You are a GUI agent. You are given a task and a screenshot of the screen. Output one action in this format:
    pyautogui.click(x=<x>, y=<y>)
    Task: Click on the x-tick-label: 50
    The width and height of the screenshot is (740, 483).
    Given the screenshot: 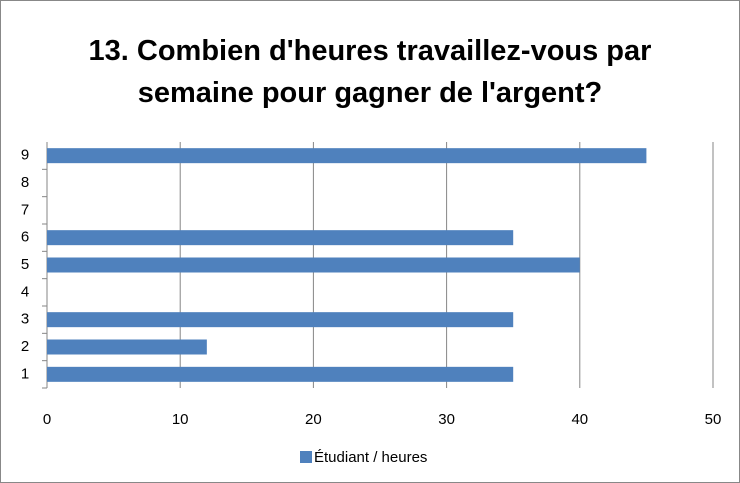 What is the action you would take?
    pyautogui.click(x=713, y=419)
    